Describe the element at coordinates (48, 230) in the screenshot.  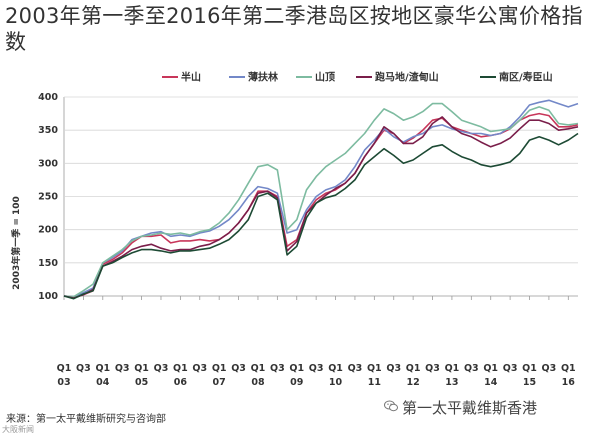
I see `y-tick-label: 200` at that location.